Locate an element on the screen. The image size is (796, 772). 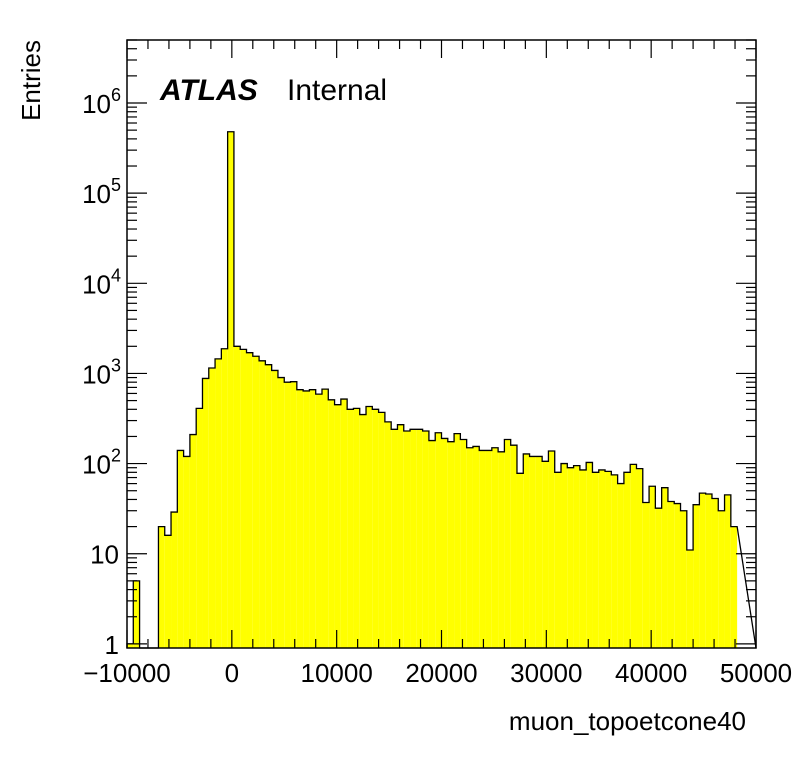
y-tick-label: 10⁵ is located at coordinates (101, 192).